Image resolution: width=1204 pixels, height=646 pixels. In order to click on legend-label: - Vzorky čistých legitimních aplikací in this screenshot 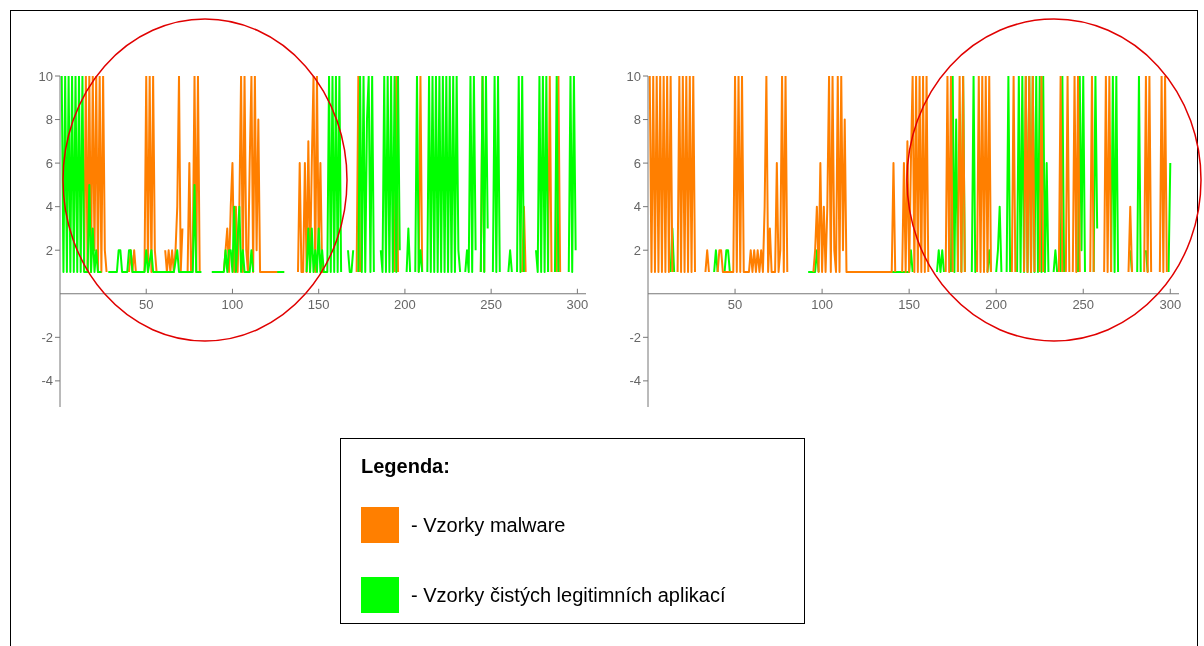, I will do `click(568, 595)`.